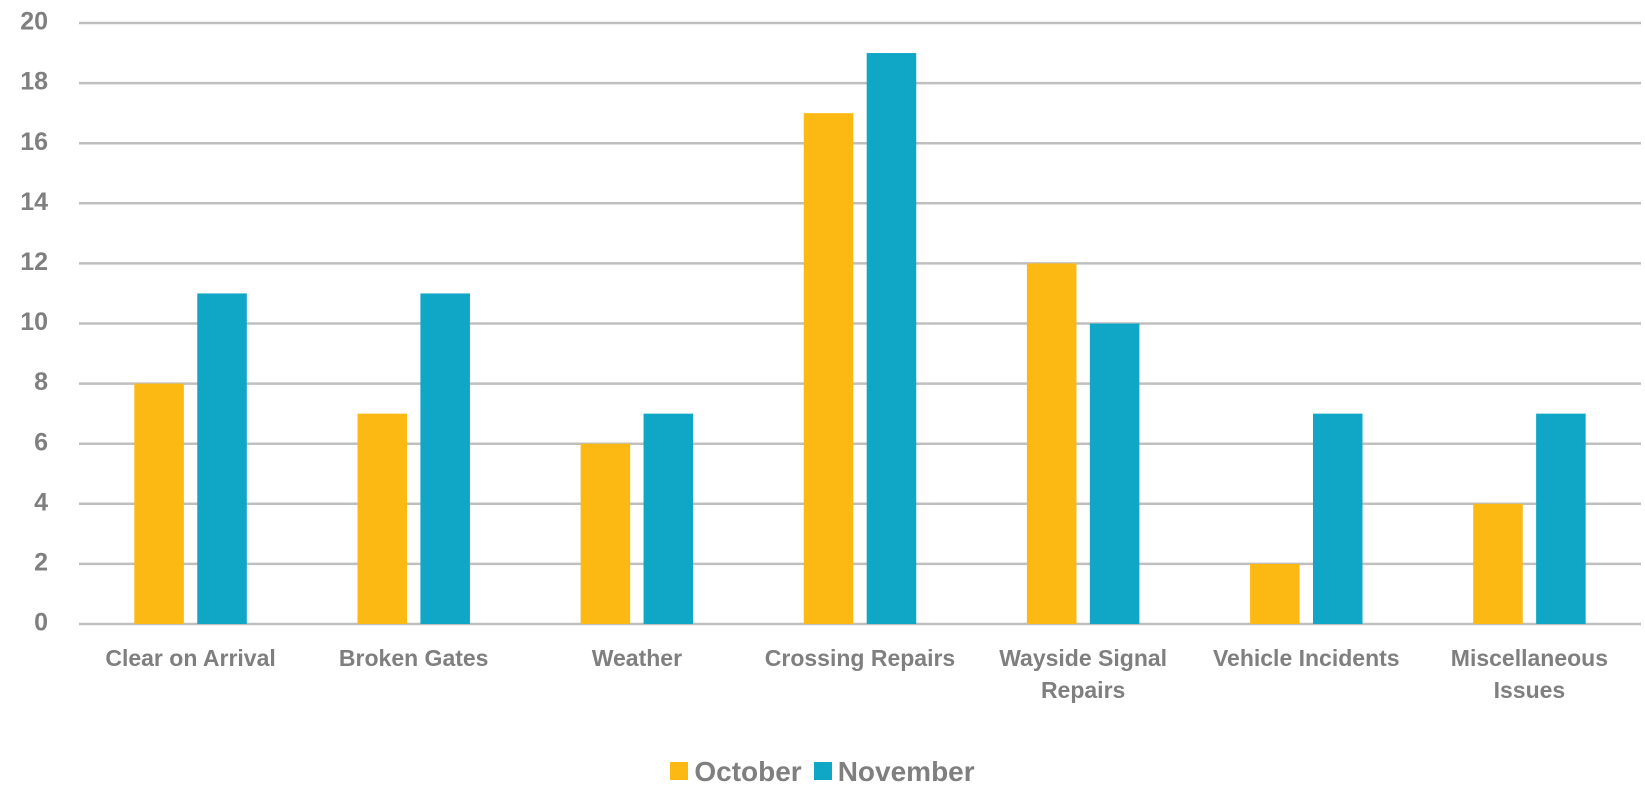 The height and width of the screenshot is (791, 1645). I want to click on legend-item: November, so click(894, 772).